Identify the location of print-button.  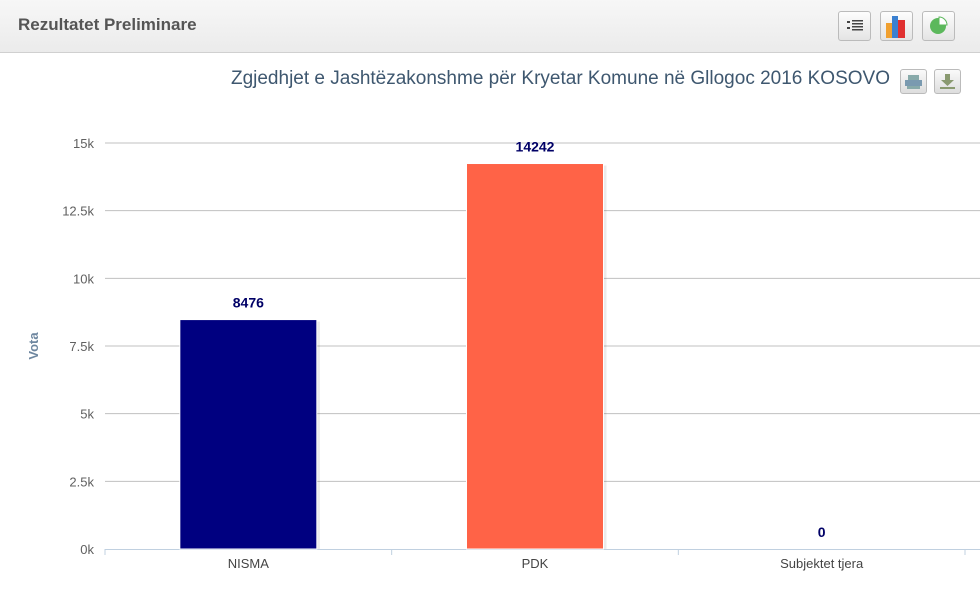
(913, 81).